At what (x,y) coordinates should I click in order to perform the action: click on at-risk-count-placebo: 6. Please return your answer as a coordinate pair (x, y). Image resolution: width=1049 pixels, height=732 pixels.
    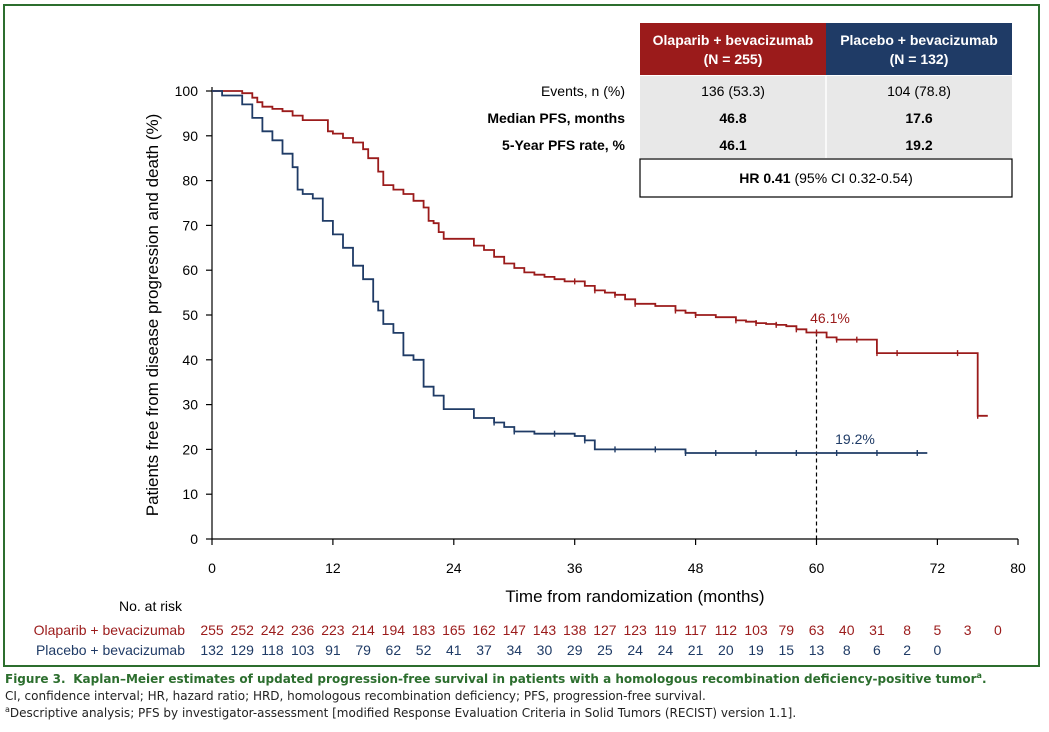
    Looking at the image, I should click on (877, 650).